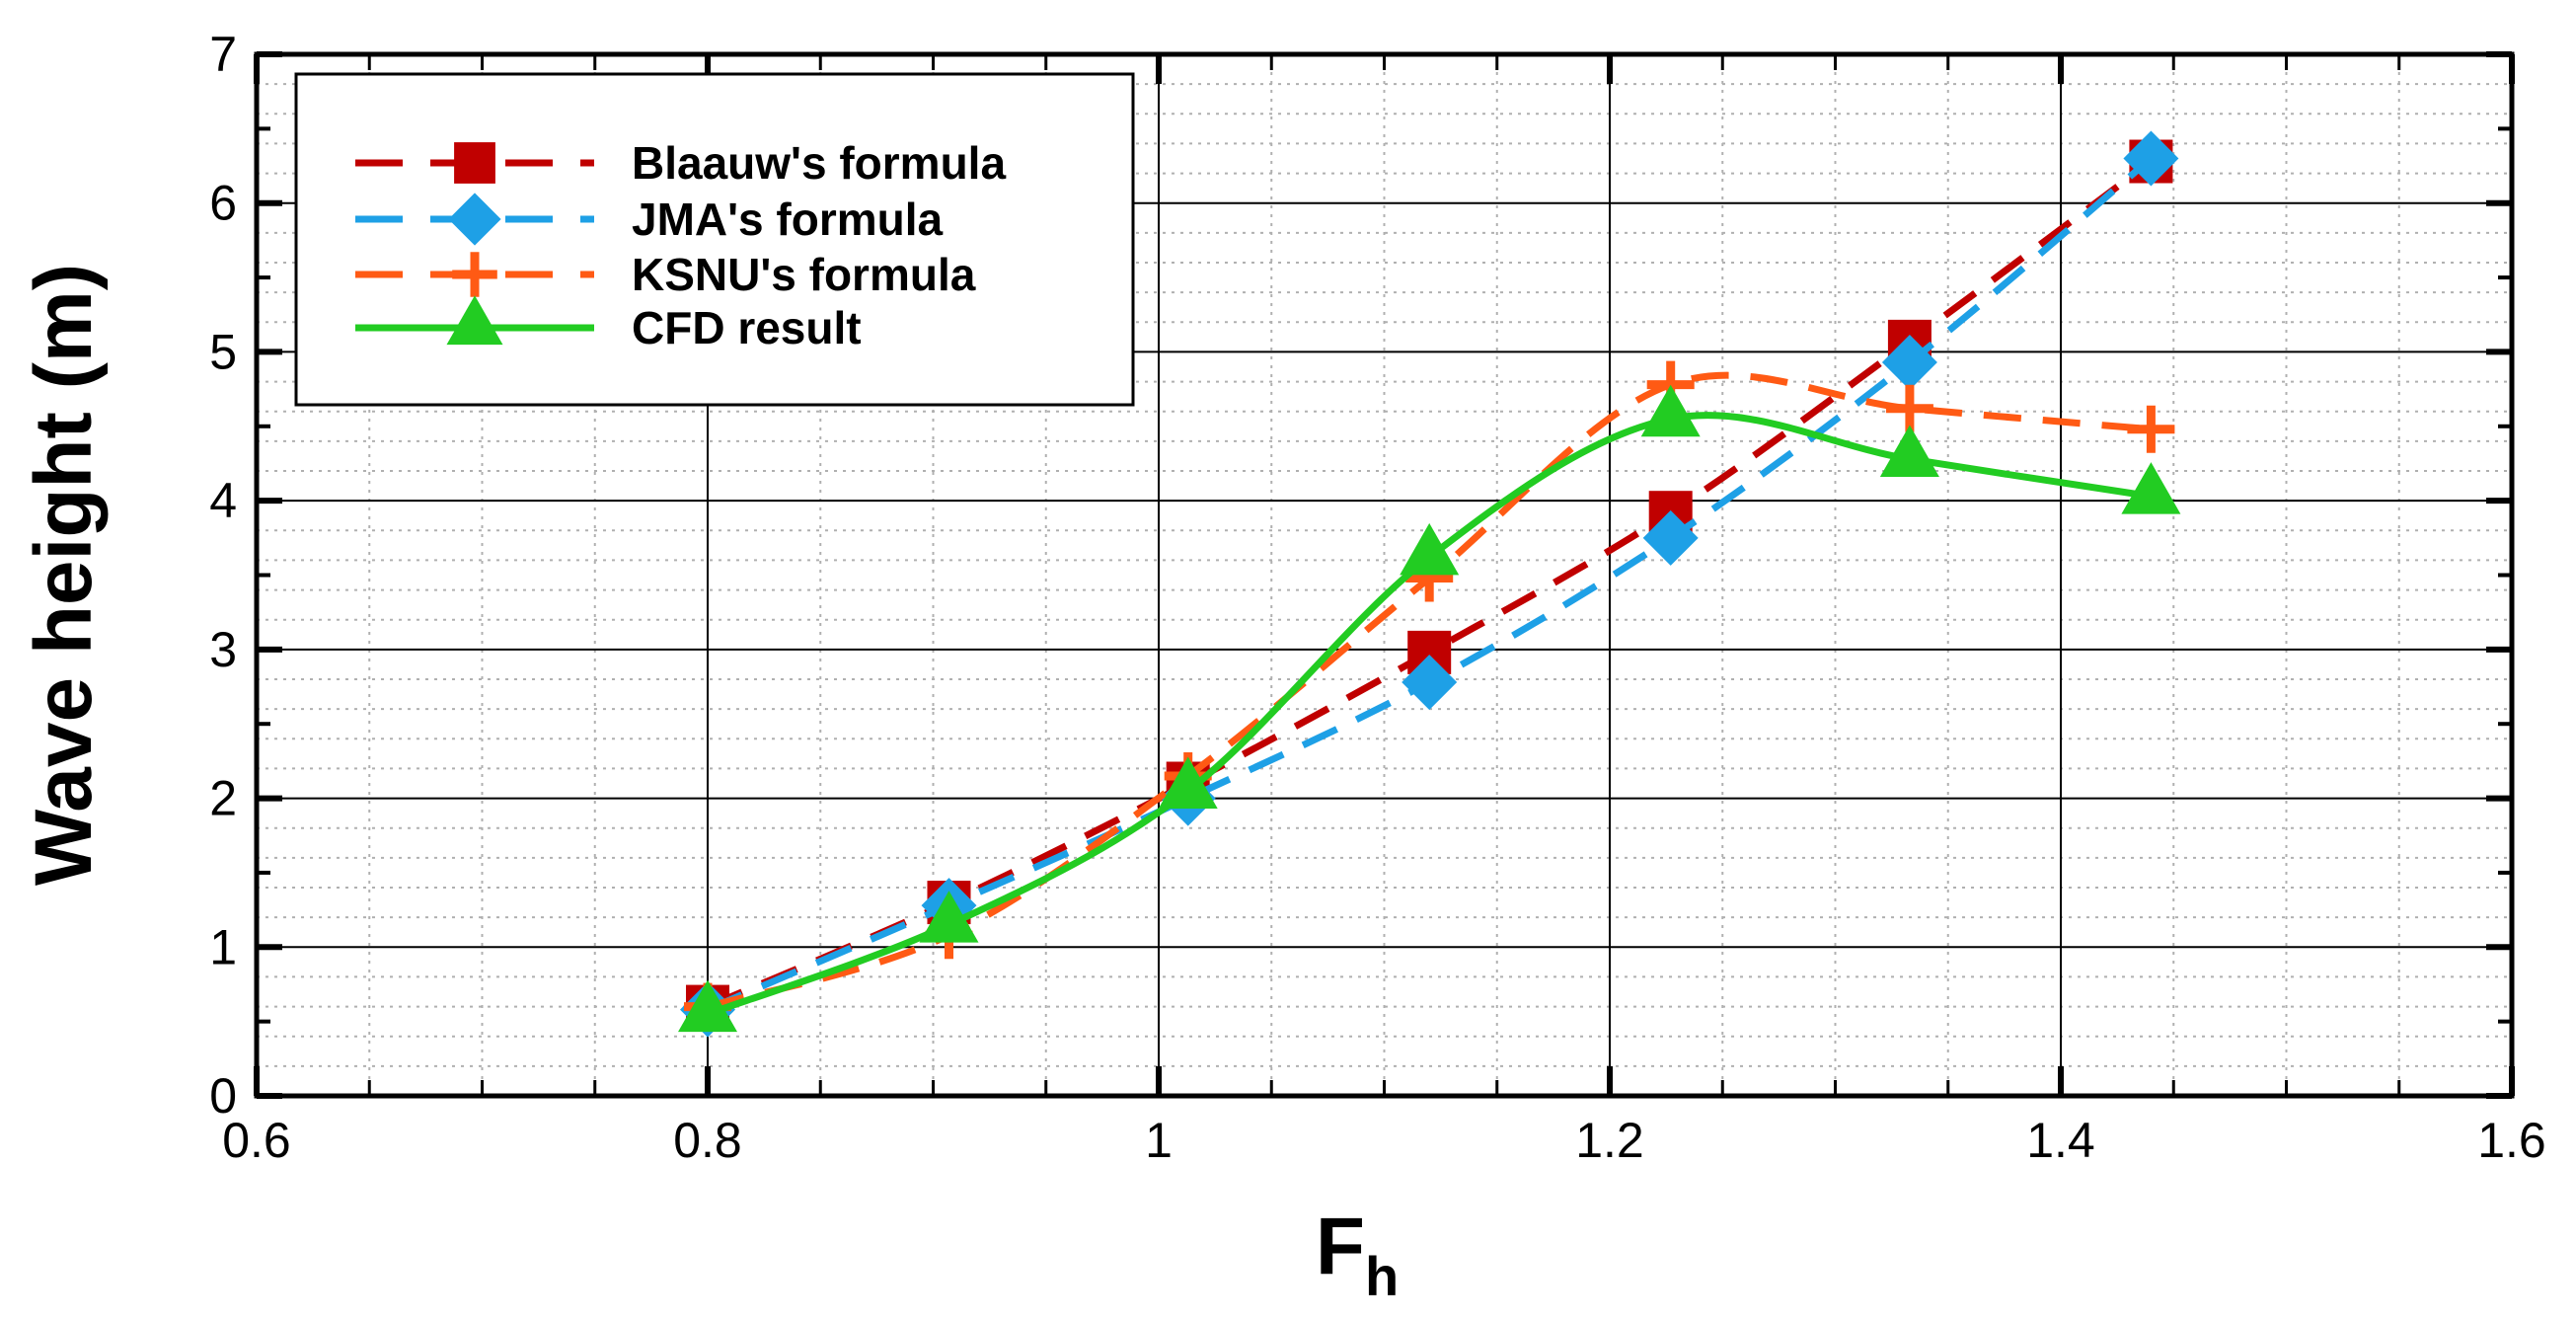  What do you see at coordinates (223, 500) in the screenshot?
I see `y-tick-label: 4` at bounding box center [223, 500].